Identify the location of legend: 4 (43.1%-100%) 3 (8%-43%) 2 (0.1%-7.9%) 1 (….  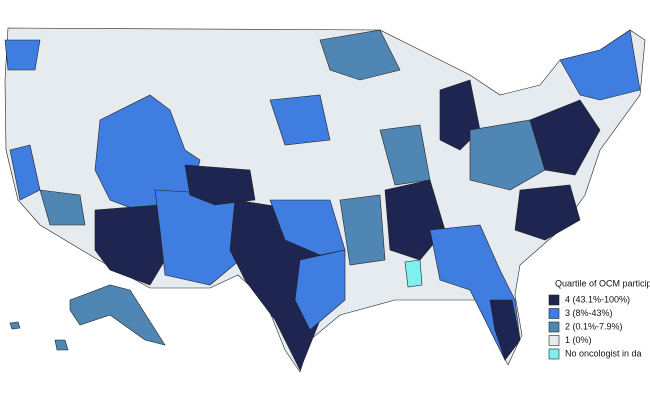
(595, 327).